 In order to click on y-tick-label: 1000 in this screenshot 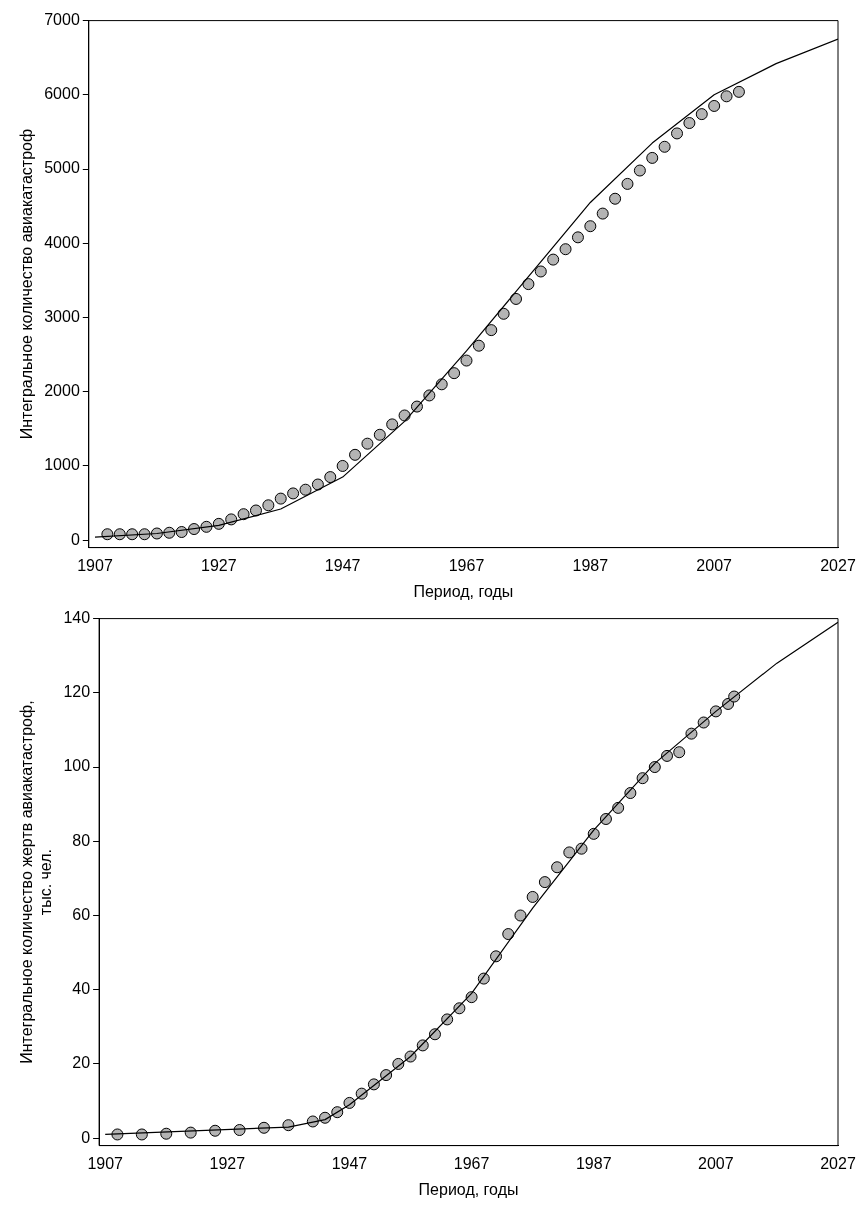, I will do `click(62, 465)`.